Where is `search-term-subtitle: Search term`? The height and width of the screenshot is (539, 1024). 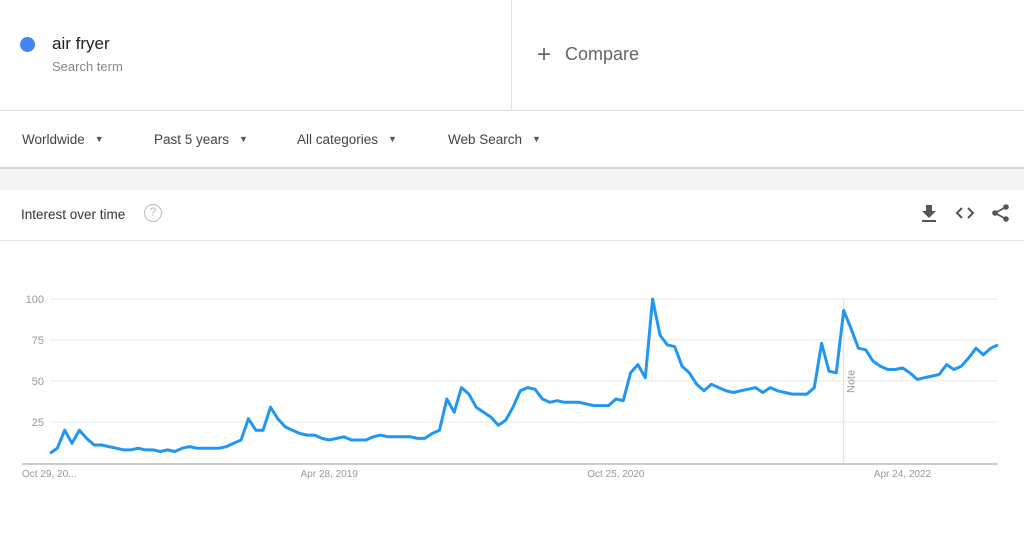
search-term-subtitle: Search term is located at coordinates (87, 66).